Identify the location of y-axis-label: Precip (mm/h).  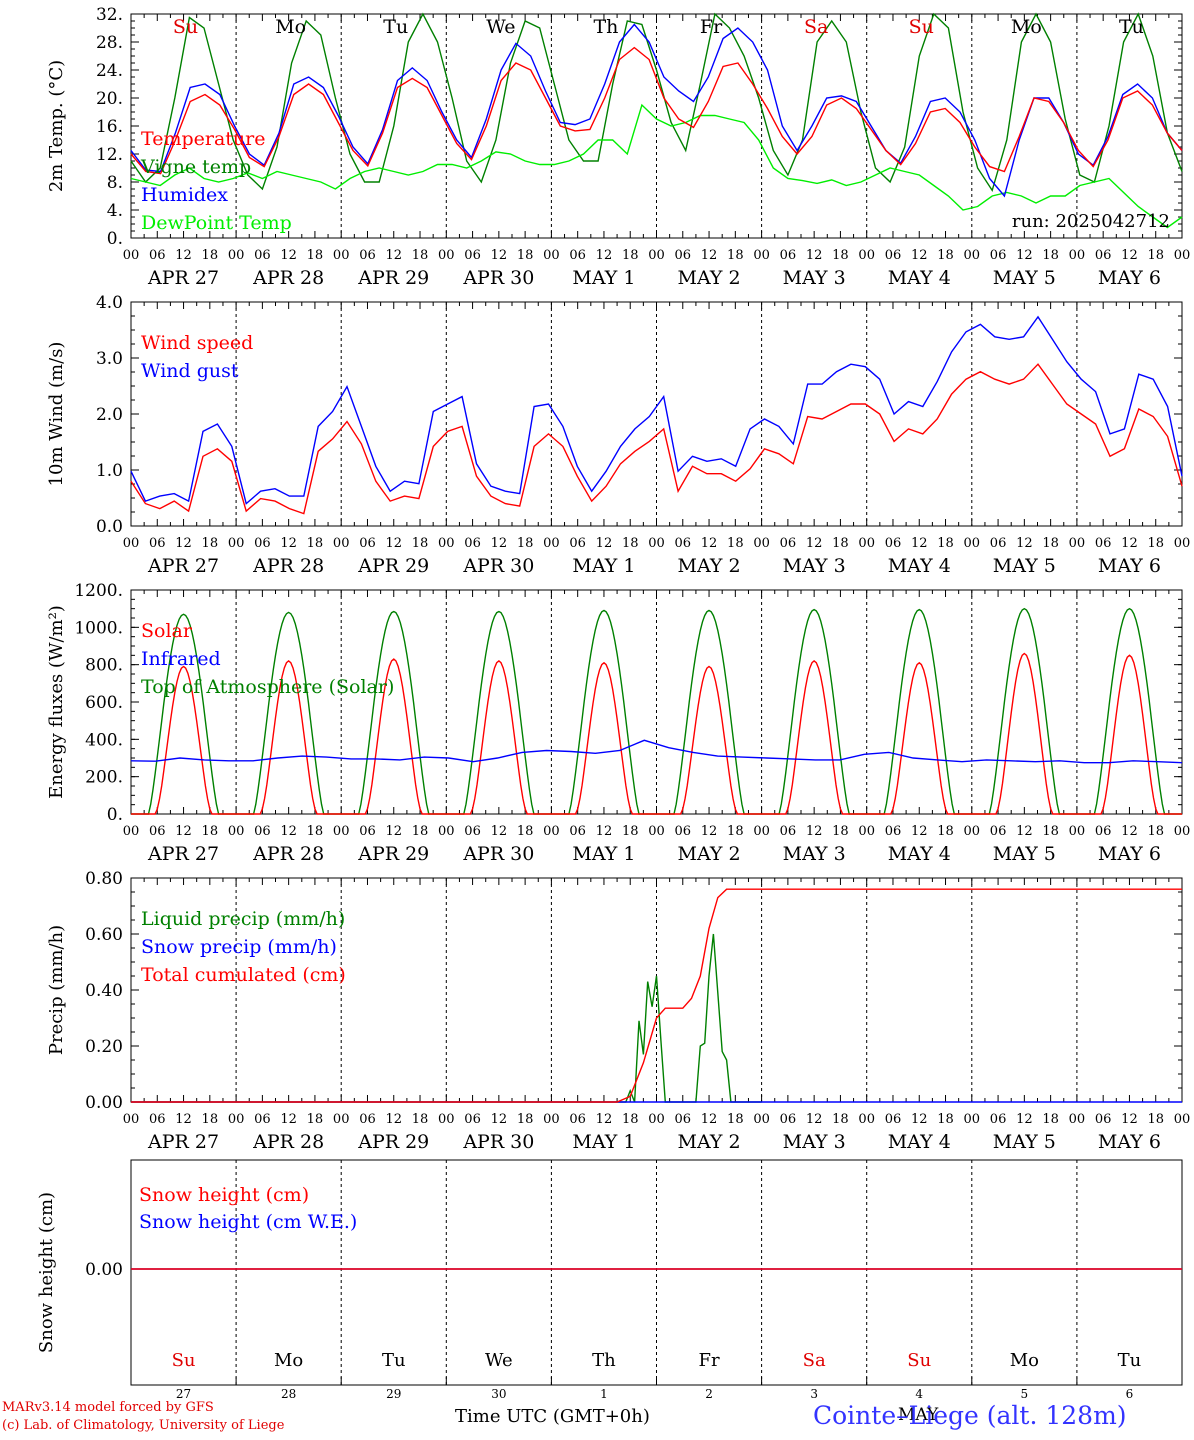
(56, 990).